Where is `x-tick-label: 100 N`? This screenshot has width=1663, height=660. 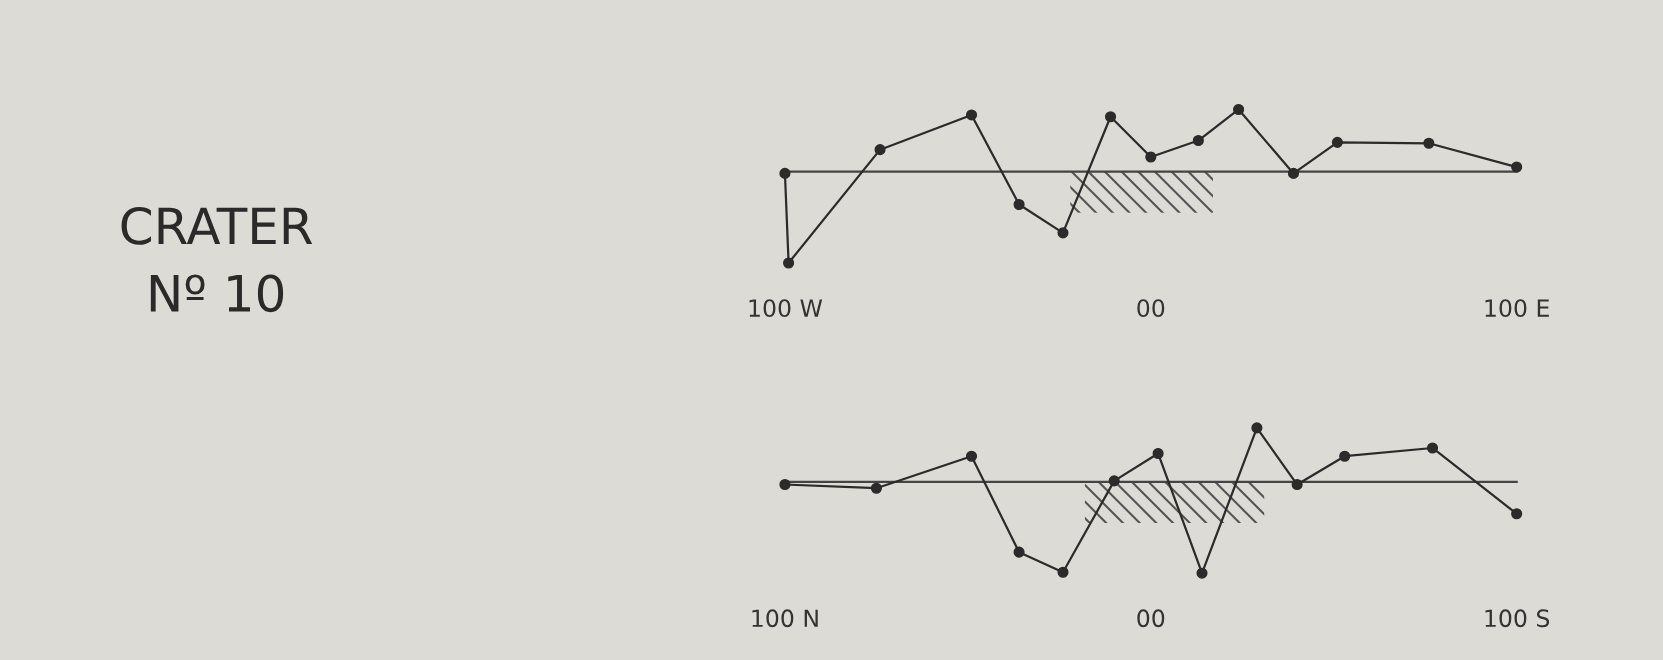
x-tick-label: 100 N is located at coordinates (785, 618).